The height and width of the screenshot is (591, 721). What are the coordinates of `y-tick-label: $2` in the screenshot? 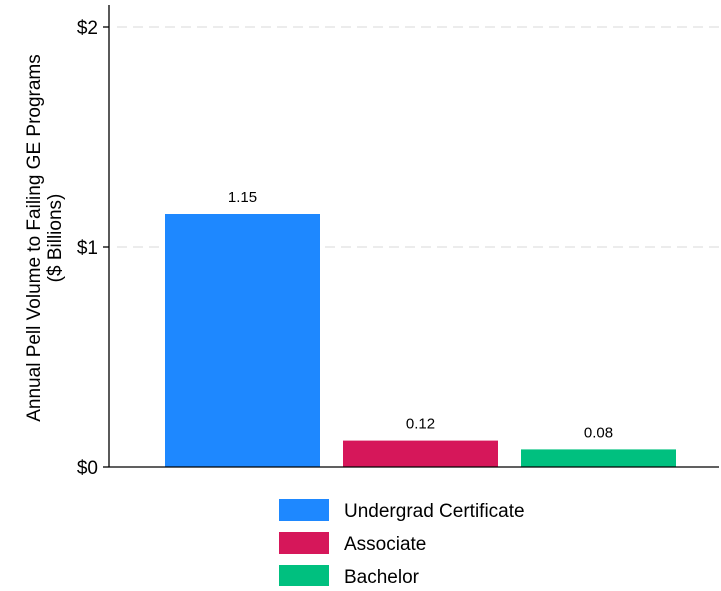 It's located at (87, 28).